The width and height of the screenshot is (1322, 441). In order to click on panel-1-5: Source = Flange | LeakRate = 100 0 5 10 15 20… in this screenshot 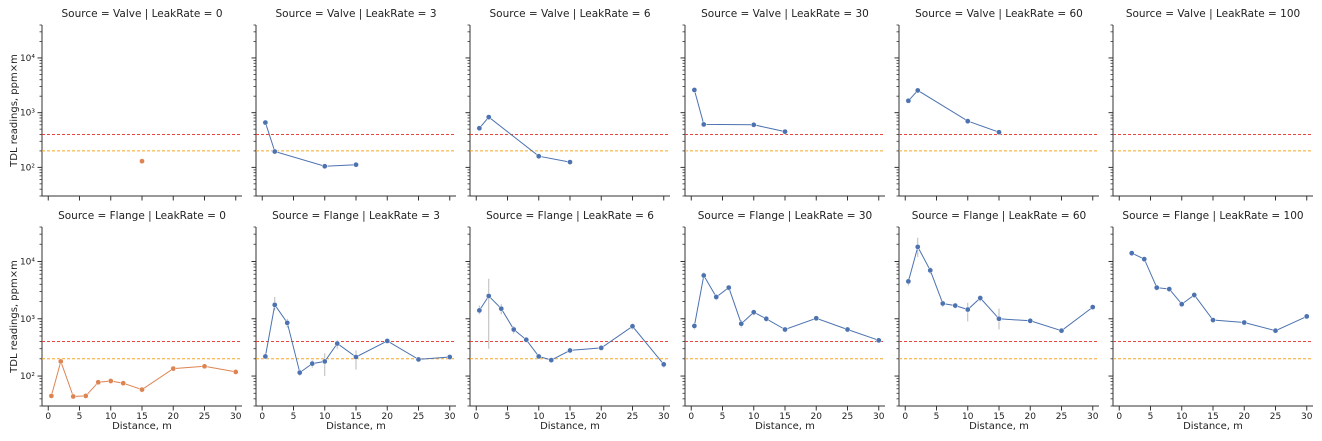, I will do `click(1210, 321)`.